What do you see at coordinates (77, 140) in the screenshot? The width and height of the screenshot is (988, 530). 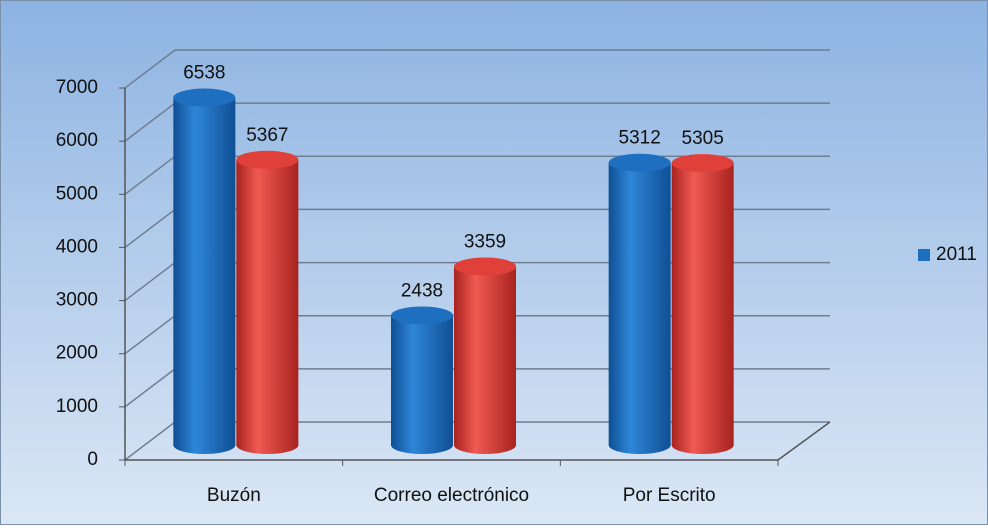 I see `y-tick-label: 6000` at bounding box center [77, 140].